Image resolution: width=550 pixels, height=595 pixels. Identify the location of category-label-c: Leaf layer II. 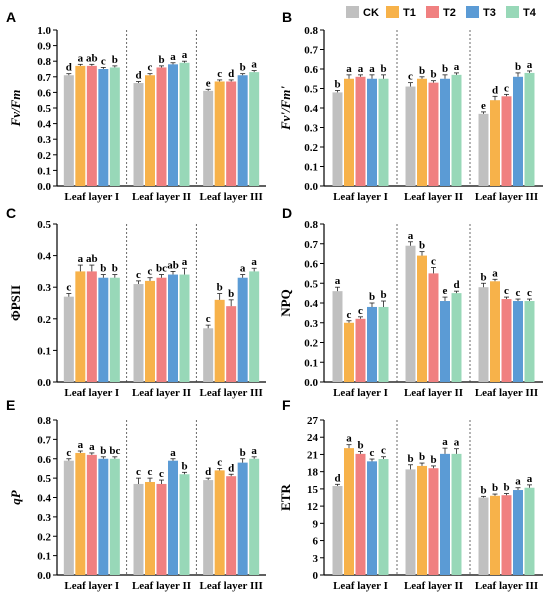
(161, 393).